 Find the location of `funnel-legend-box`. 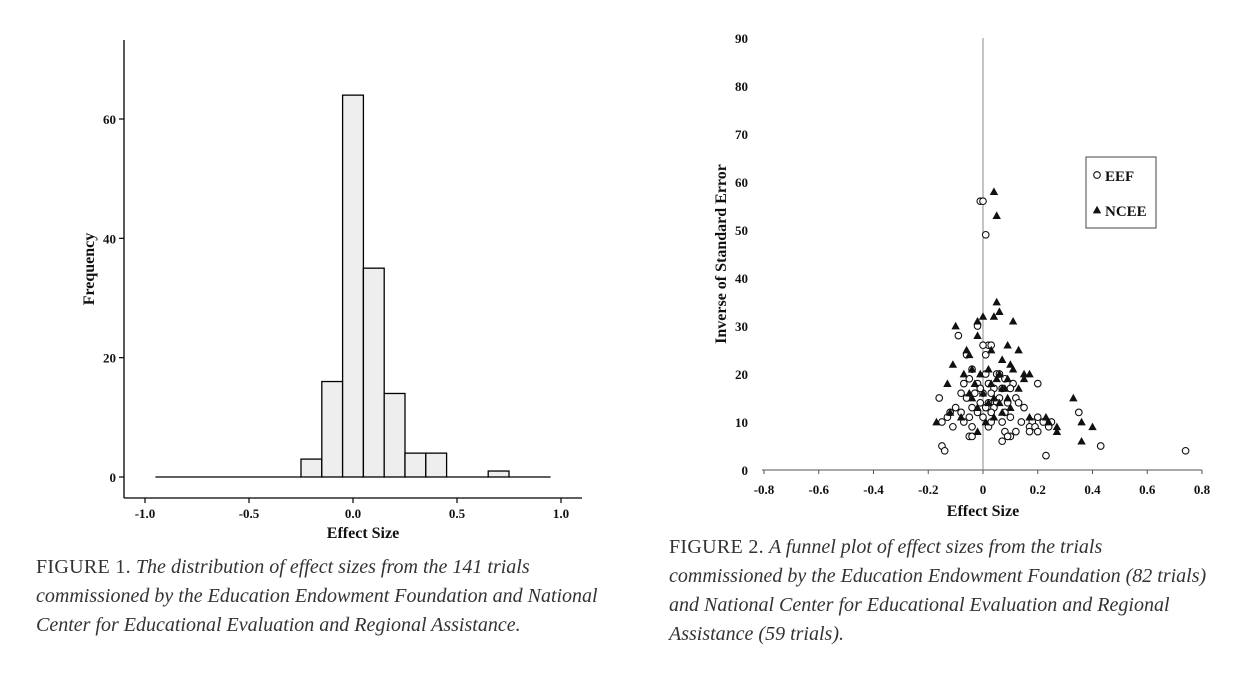

funnel-legend-box is located at coordinates (1121, 192).